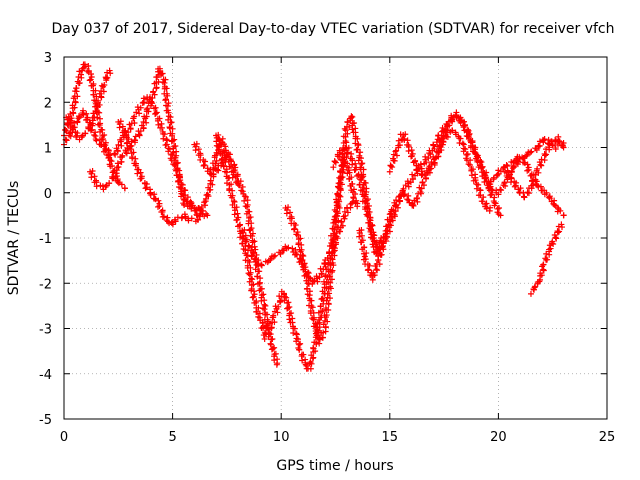 The width and height of the screenshot is (640, 480). What do you see at coordinates (45, 284) in the screenshot?
I see `y-tick-label: -2` at bounding box center [45, 284].